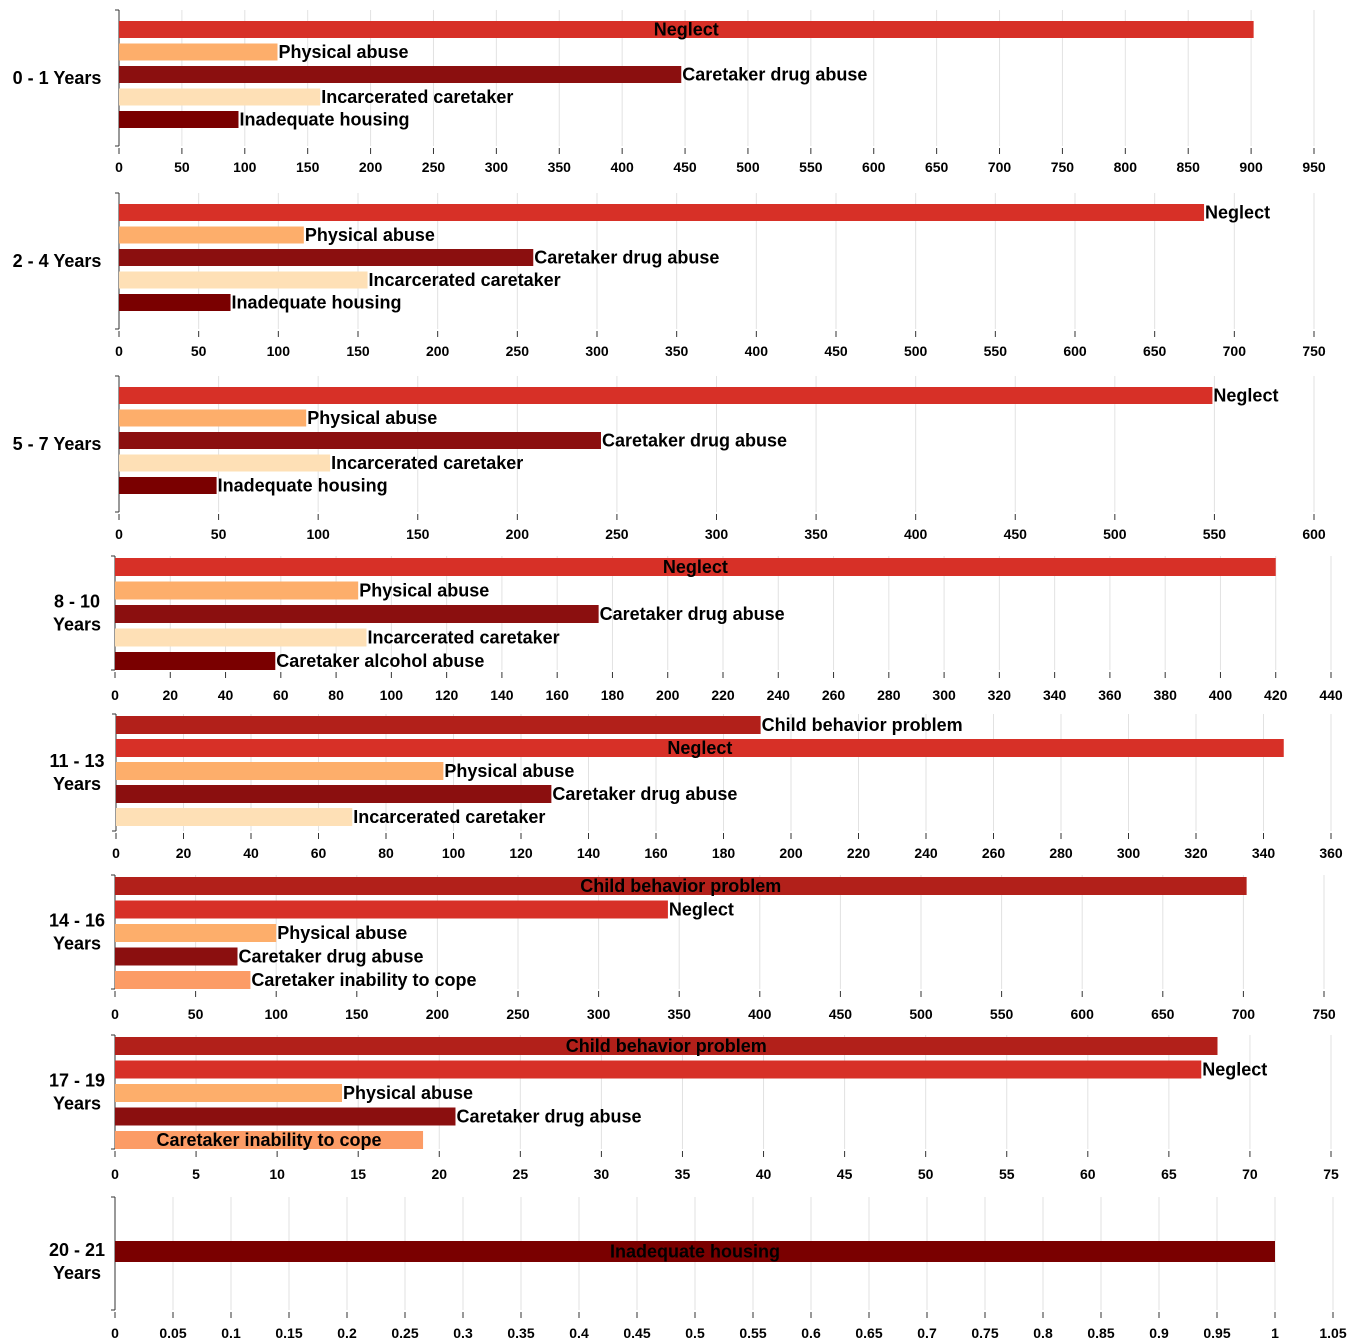 This screenshot has width=1362, height=1344. What do you see at coordinates (1083, 1014) in the screenshot?
I see `x-tick-label: 600` at bounding box center [1083, 1014].